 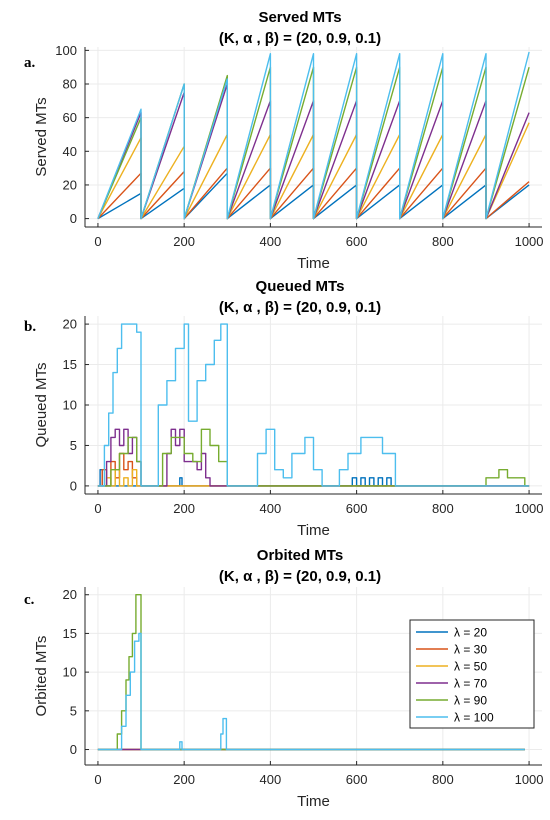 I want to click on legend-box, so click(x=472, y=674).